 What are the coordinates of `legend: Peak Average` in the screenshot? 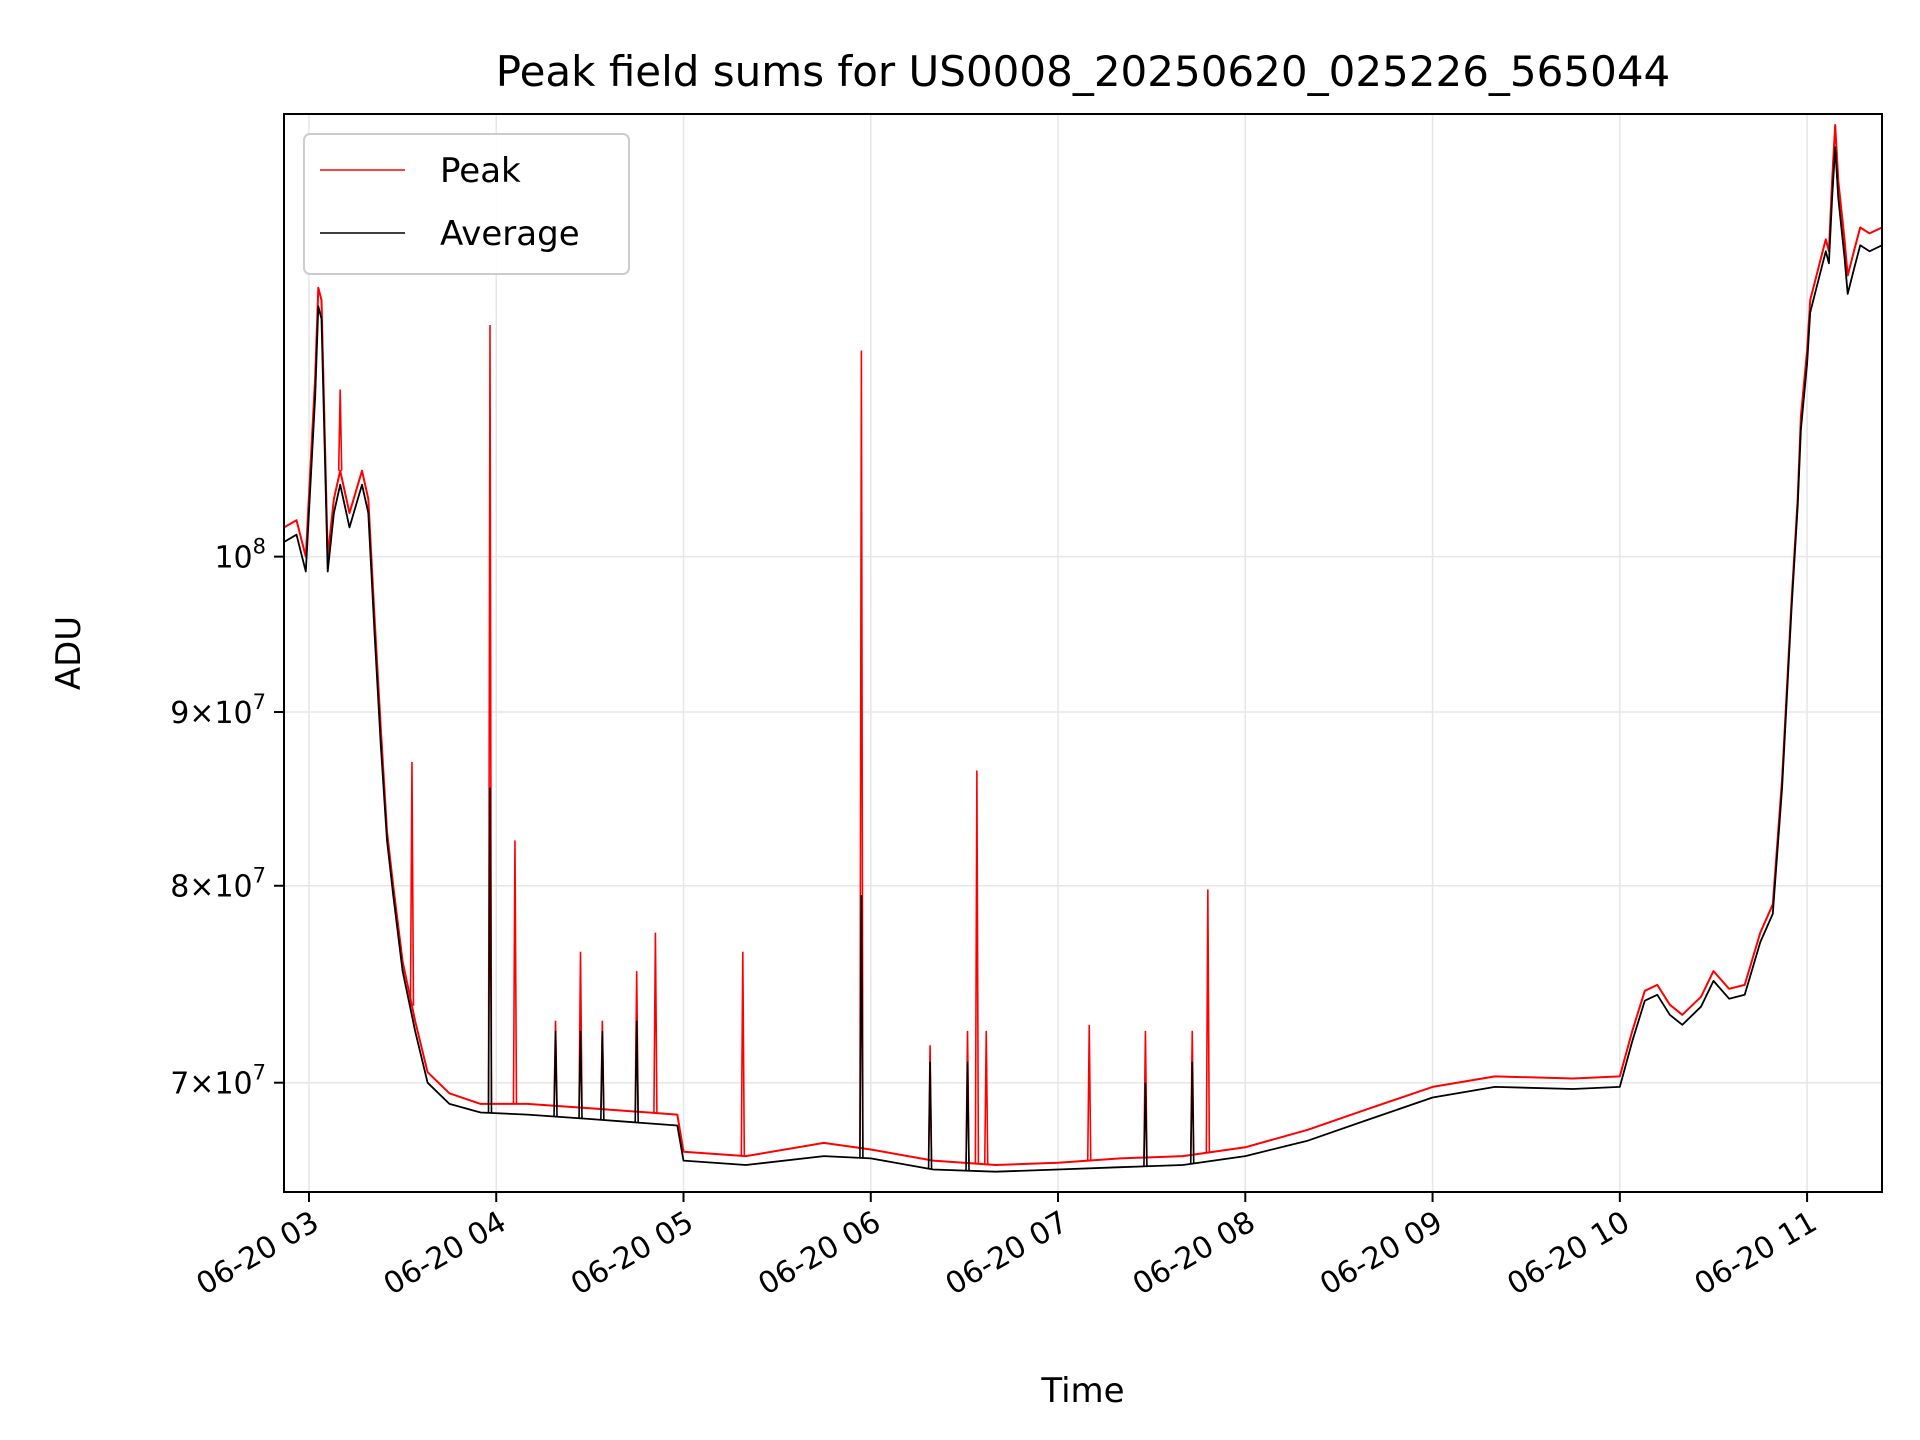 It's located at (466, 204).